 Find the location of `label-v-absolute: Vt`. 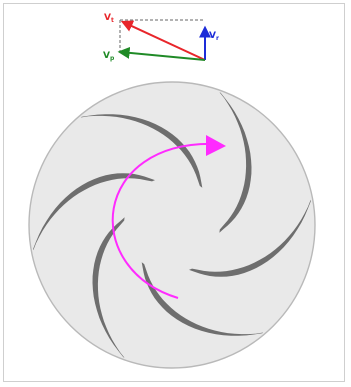

label-v-absolute: Vt is located at coordinates (109, 18).